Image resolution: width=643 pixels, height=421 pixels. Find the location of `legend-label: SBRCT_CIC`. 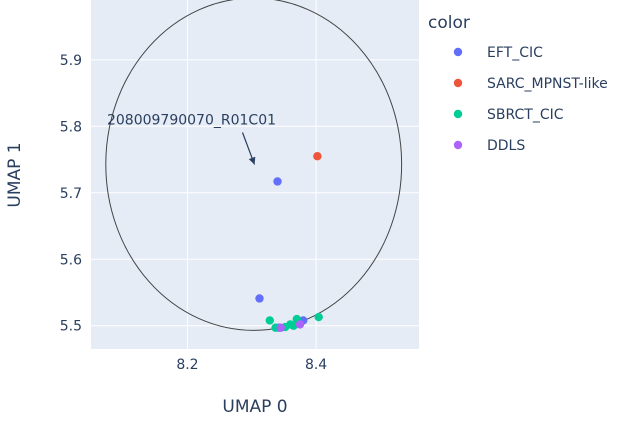

legend-label: SBRCT_CIC is located at coordinates (525, 115).